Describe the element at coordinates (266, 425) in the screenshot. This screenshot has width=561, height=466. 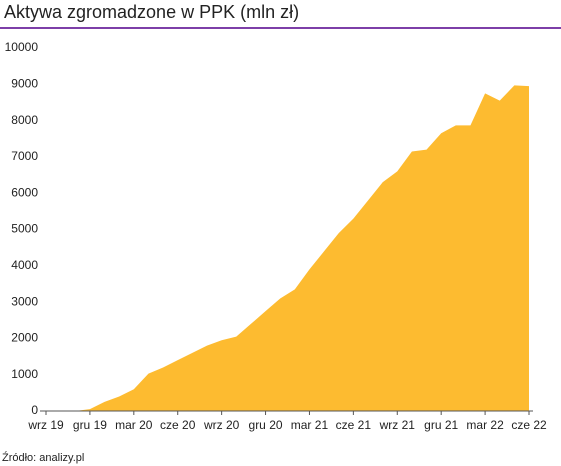
I see `x-tick-label: gru 20` at that location.